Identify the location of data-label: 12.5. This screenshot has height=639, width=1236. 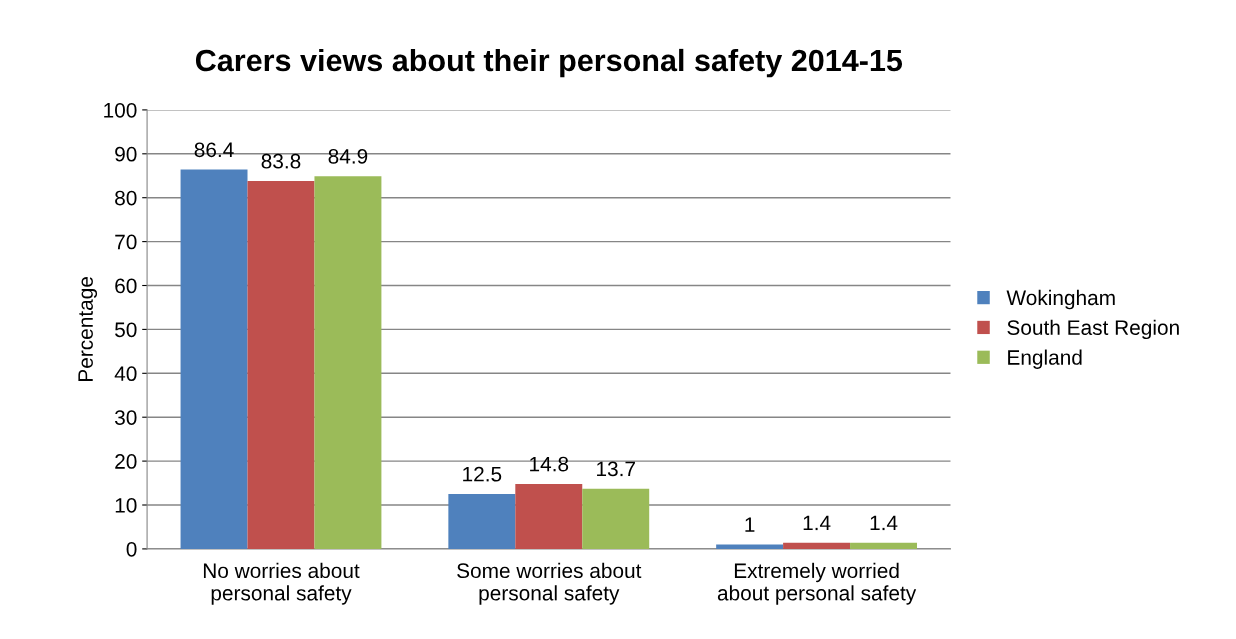
(482, 474).